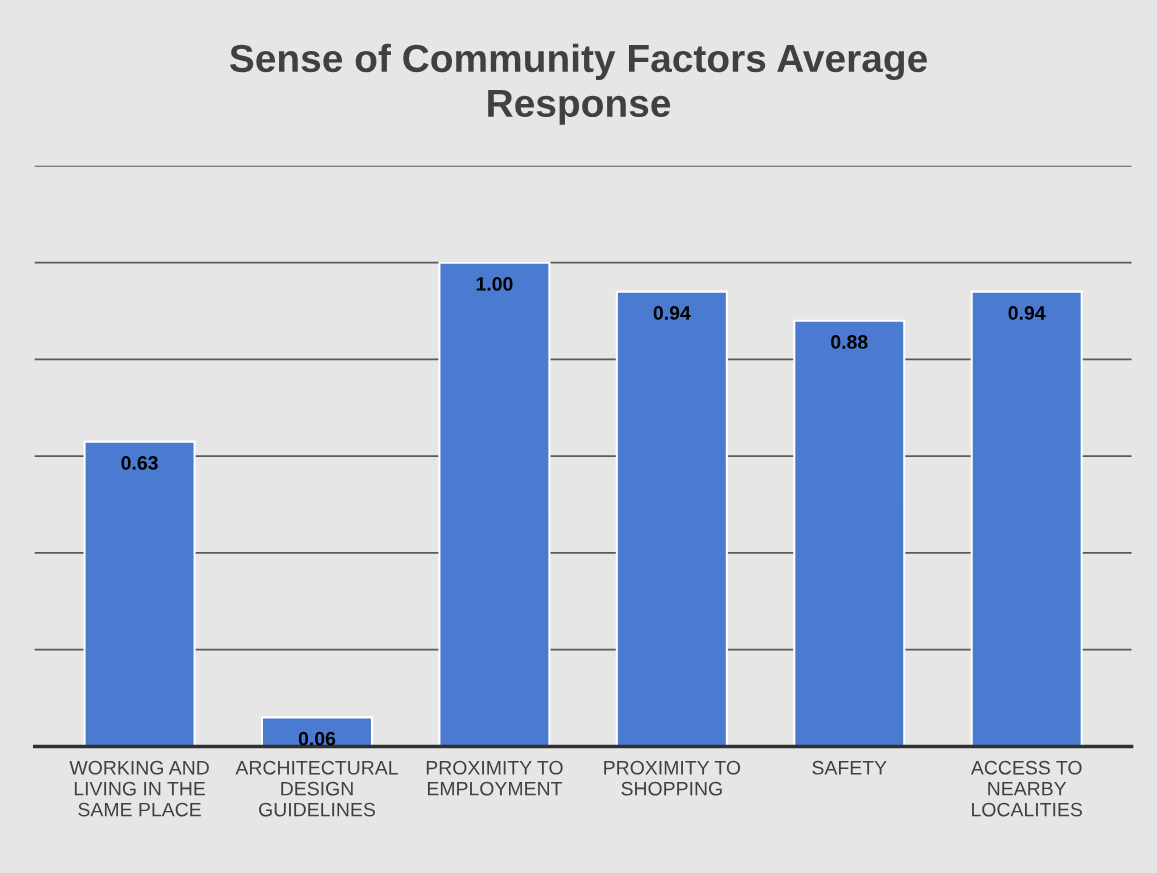 Image resolution: width=1157 pixels, height=873 pixels. I want to click on data-label: 0.06, so click(317, 738).